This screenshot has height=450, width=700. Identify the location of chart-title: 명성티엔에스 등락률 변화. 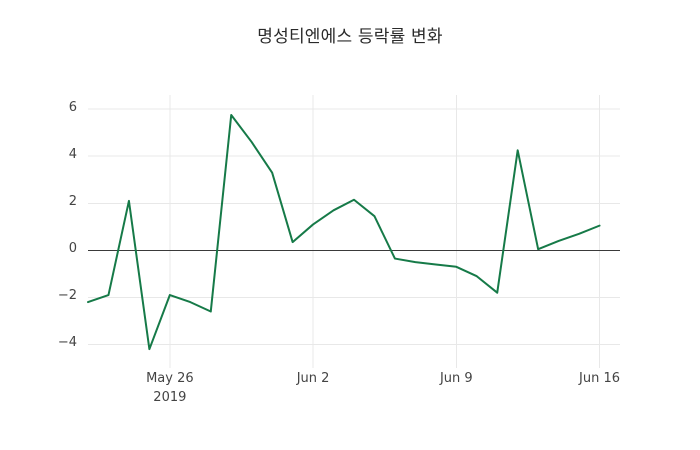
(350, 37).